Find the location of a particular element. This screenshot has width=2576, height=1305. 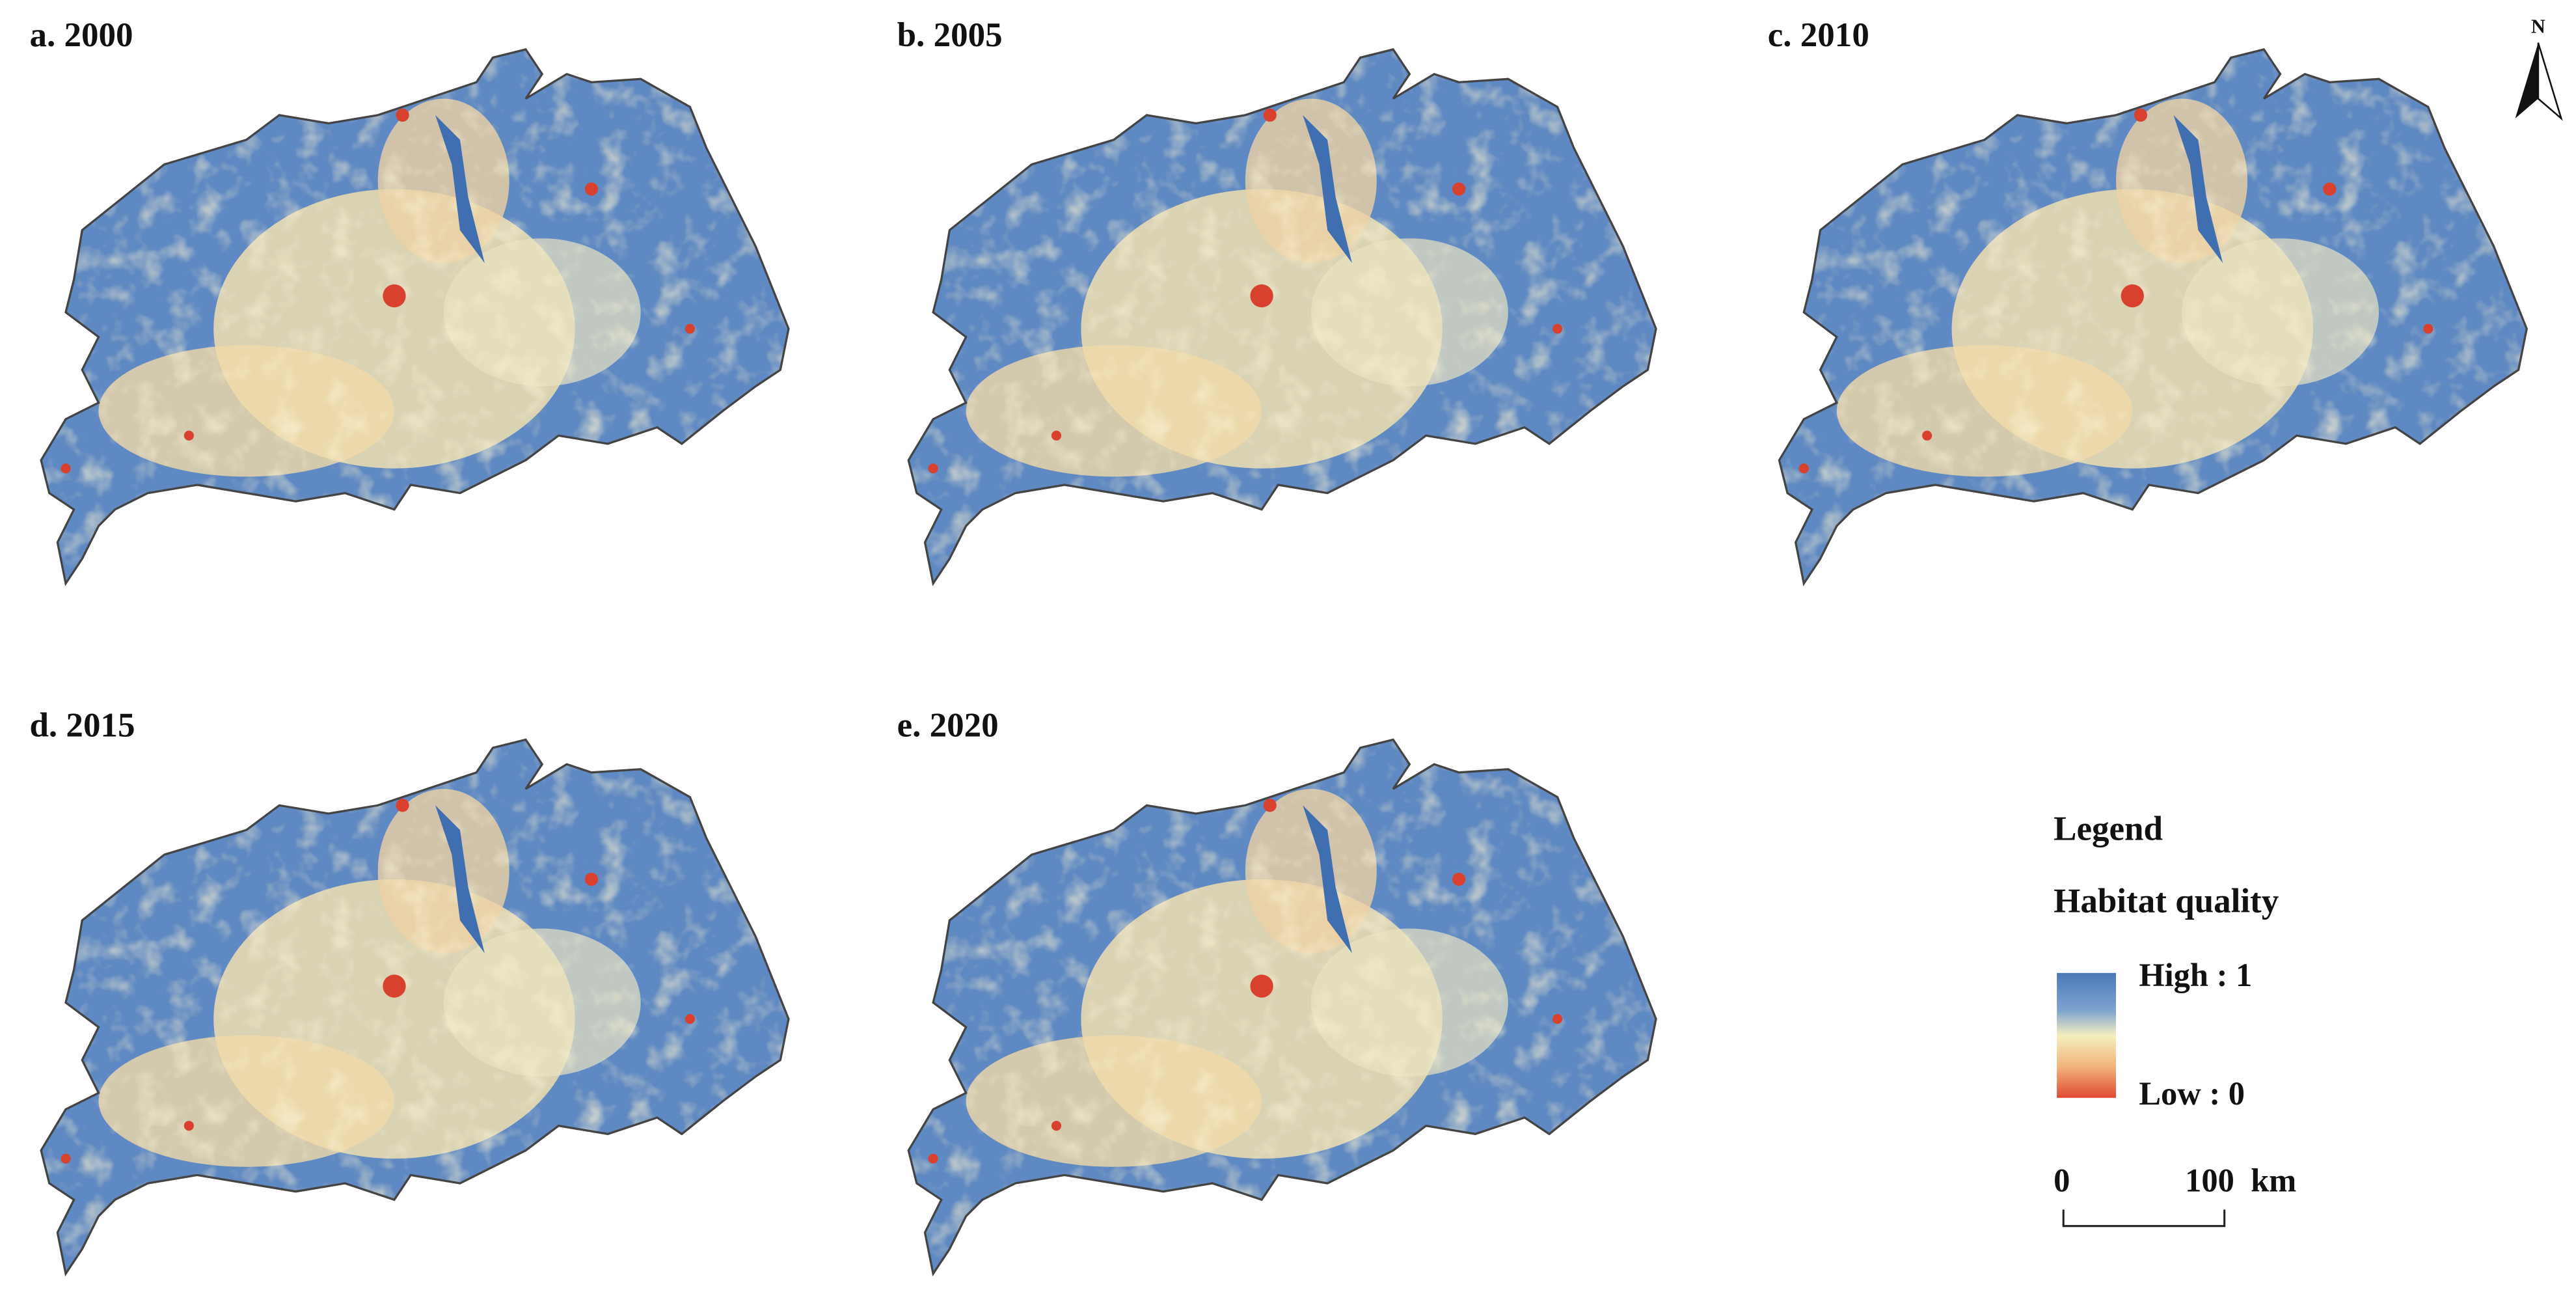

map-panel: c. 2010 is located at coordinates (2155, 304).